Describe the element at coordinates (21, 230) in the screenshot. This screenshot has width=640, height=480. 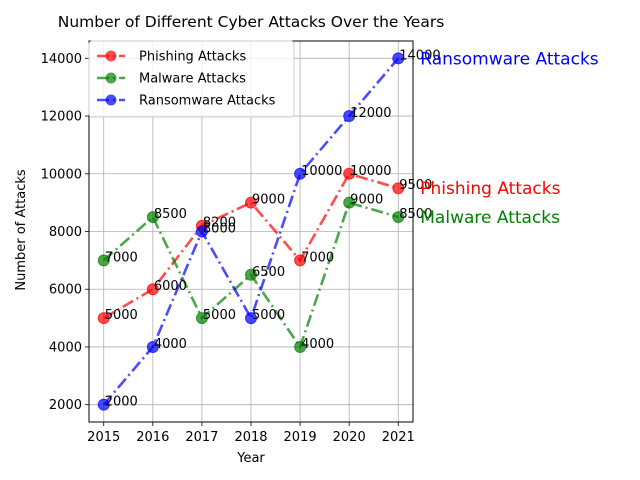
I see `y-axis-title: Number of Attacks` at that location.